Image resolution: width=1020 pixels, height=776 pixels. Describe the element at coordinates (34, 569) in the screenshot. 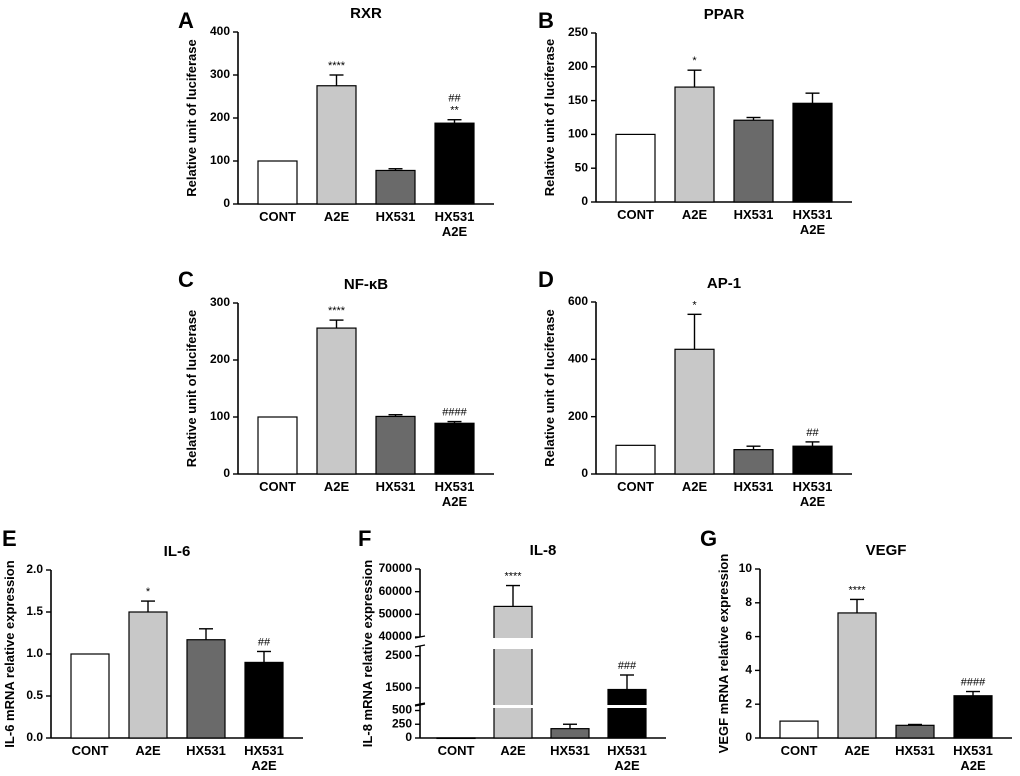

I see `y-tick-label: 2.0` at that location.